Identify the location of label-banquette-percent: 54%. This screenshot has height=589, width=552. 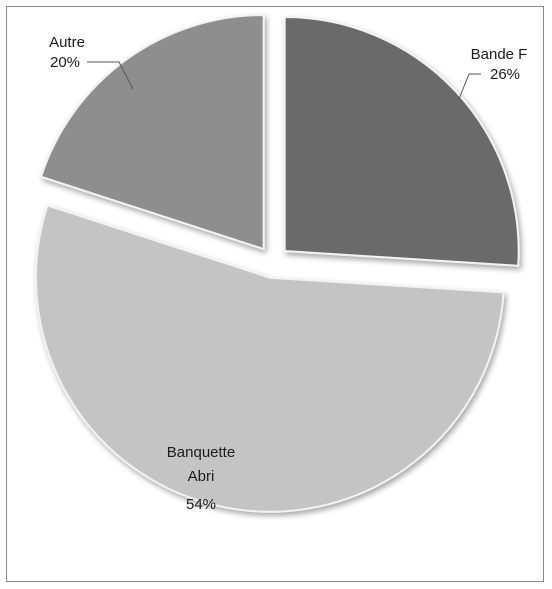
(201, 504).